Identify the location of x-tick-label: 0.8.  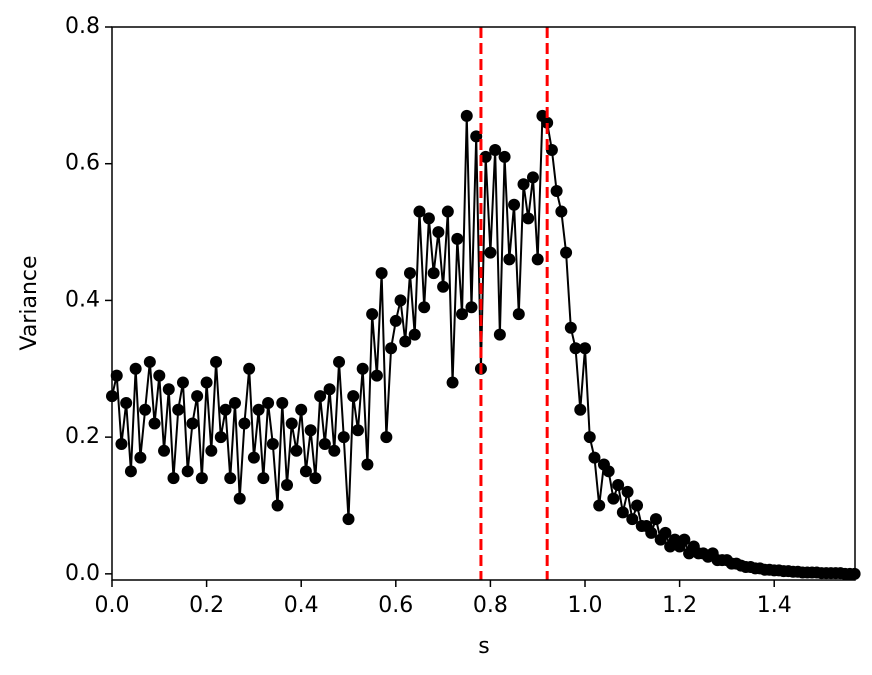
(490, 605).